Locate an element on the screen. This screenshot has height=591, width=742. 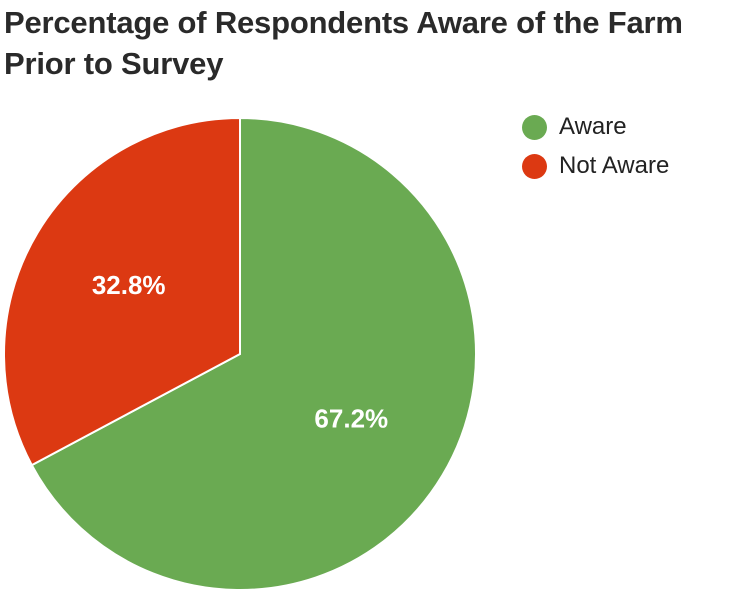
legend-item-aware: Aware is located at coordinates (595, 127).